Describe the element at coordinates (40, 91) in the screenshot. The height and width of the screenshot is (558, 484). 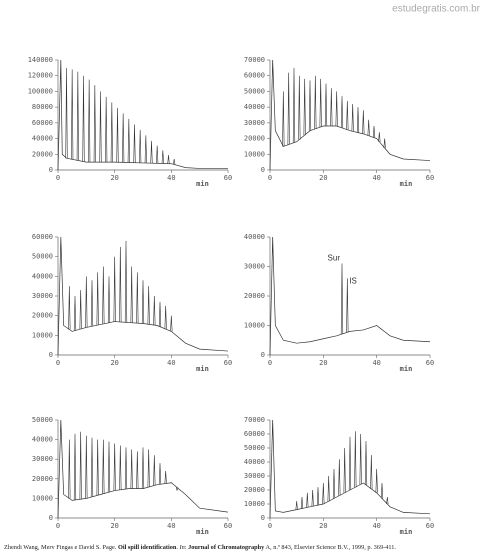
I see `y-tick-label: 100000` at that location.